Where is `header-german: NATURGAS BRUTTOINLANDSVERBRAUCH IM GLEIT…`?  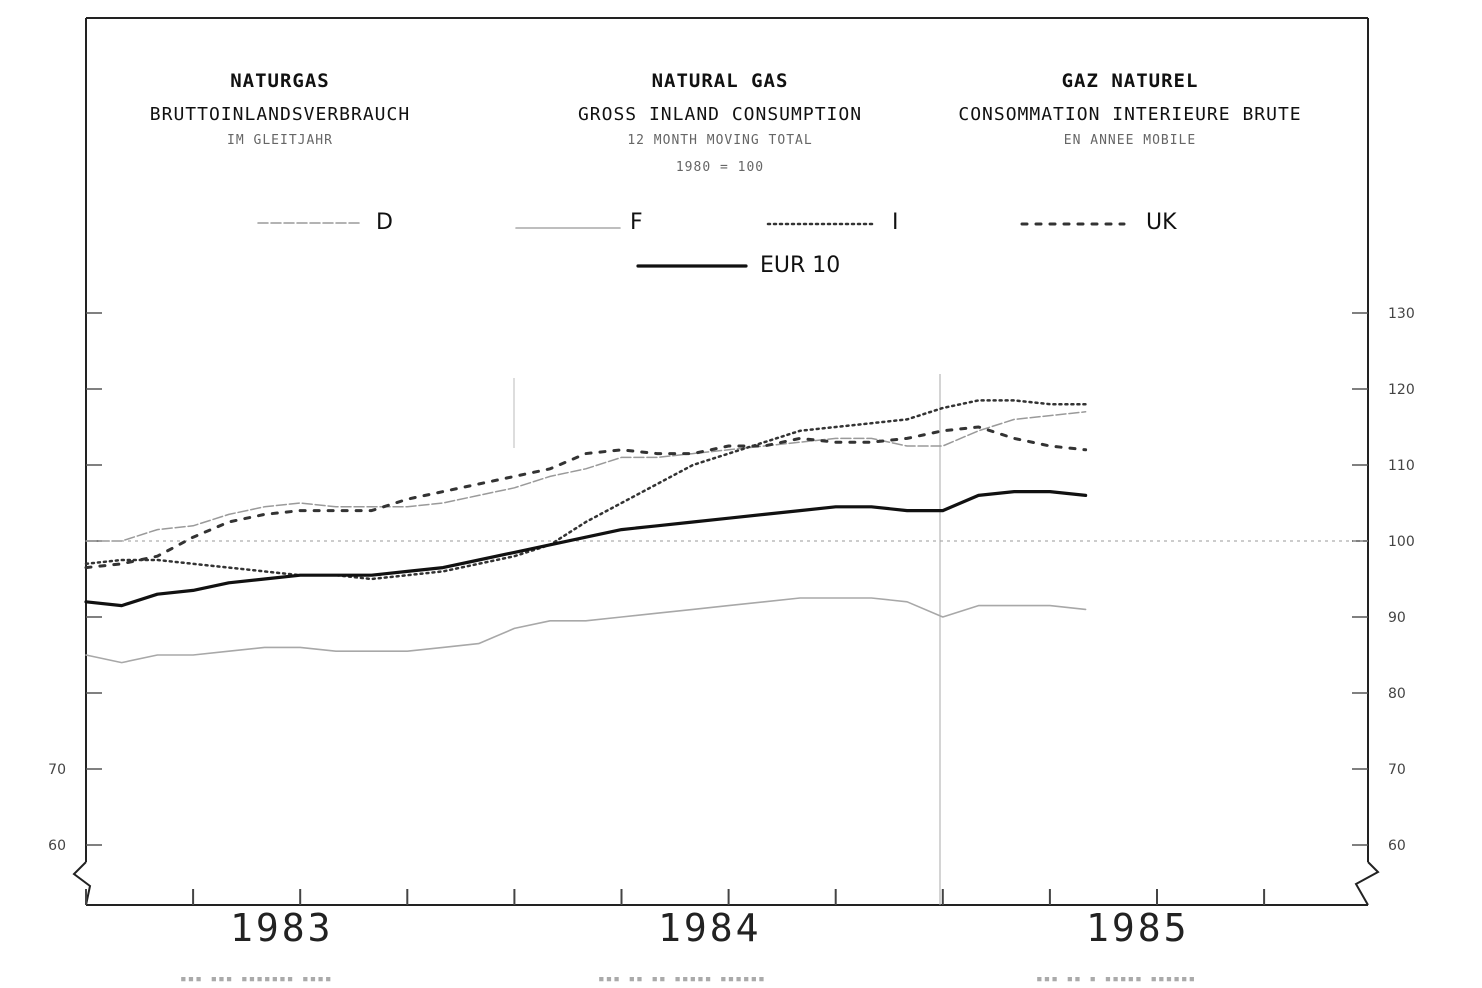
header-german: NATURGAS BRUTTOINLANDSVERBRAUCH IM GLEIT… is located at coordinates (280, 109).